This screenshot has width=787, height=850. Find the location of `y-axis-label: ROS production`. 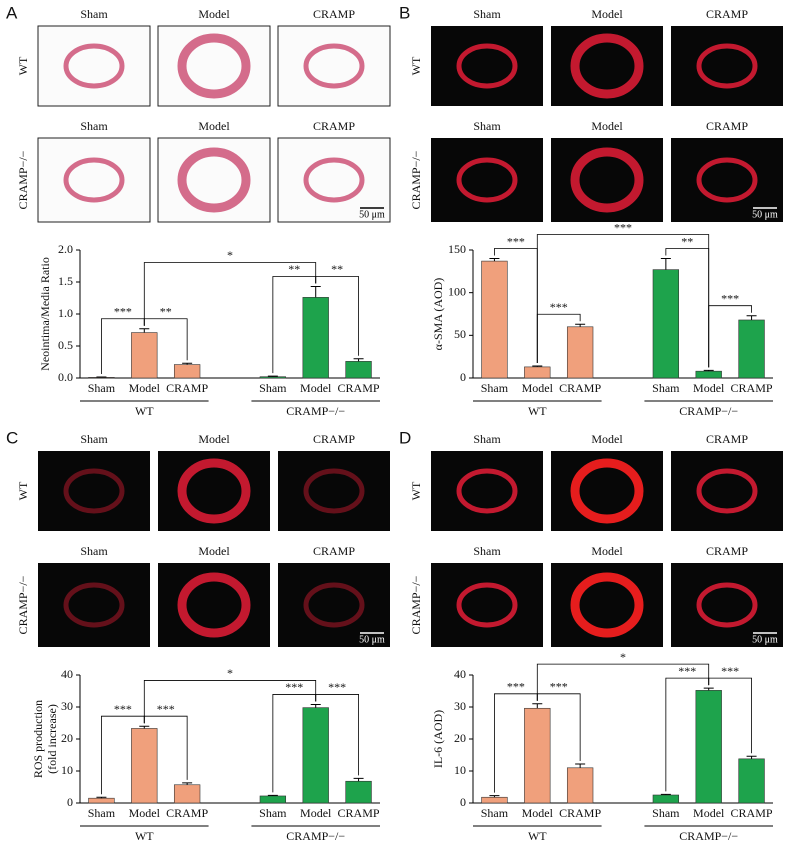

y-axis-label: ROS production is located at coordinates (38, 739).